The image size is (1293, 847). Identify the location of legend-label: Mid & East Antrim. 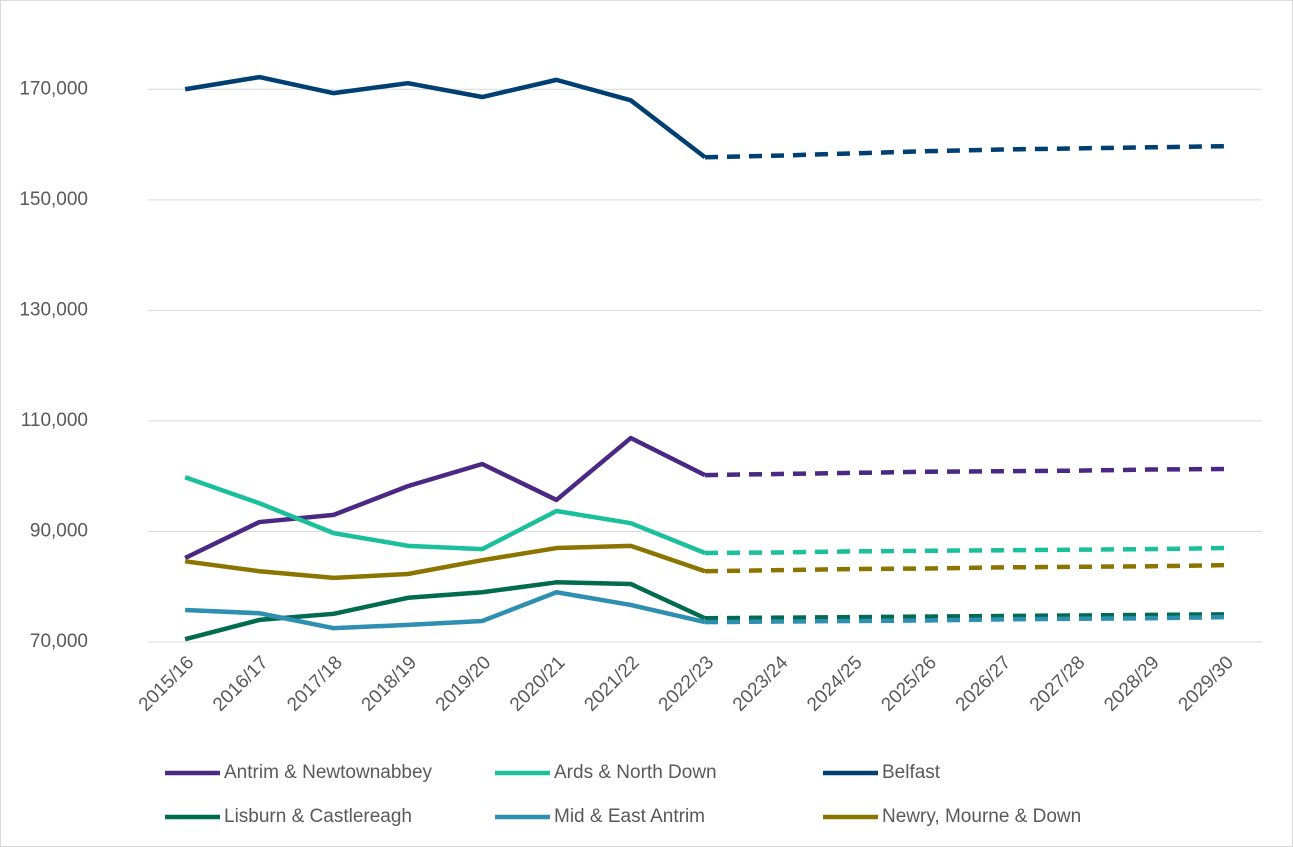
(629, 816).